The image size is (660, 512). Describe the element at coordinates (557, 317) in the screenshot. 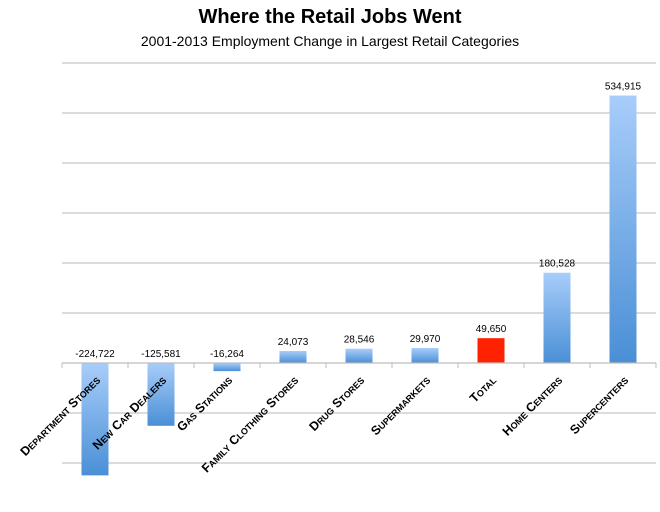

I see `bar-home-centers` at that location.